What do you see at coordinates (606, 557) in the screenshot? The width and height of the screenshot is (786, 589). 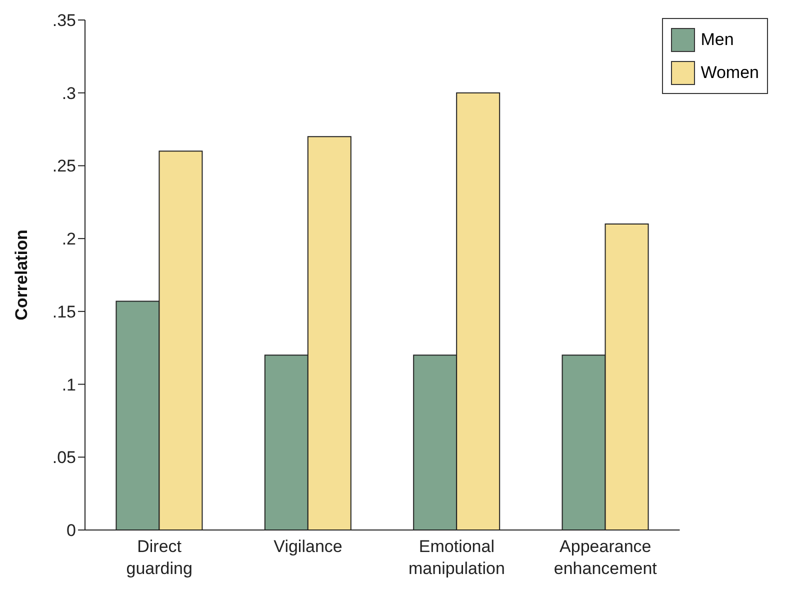 I see `x-tick-label: Appearance enhancement` at bounding box center [606, 557].